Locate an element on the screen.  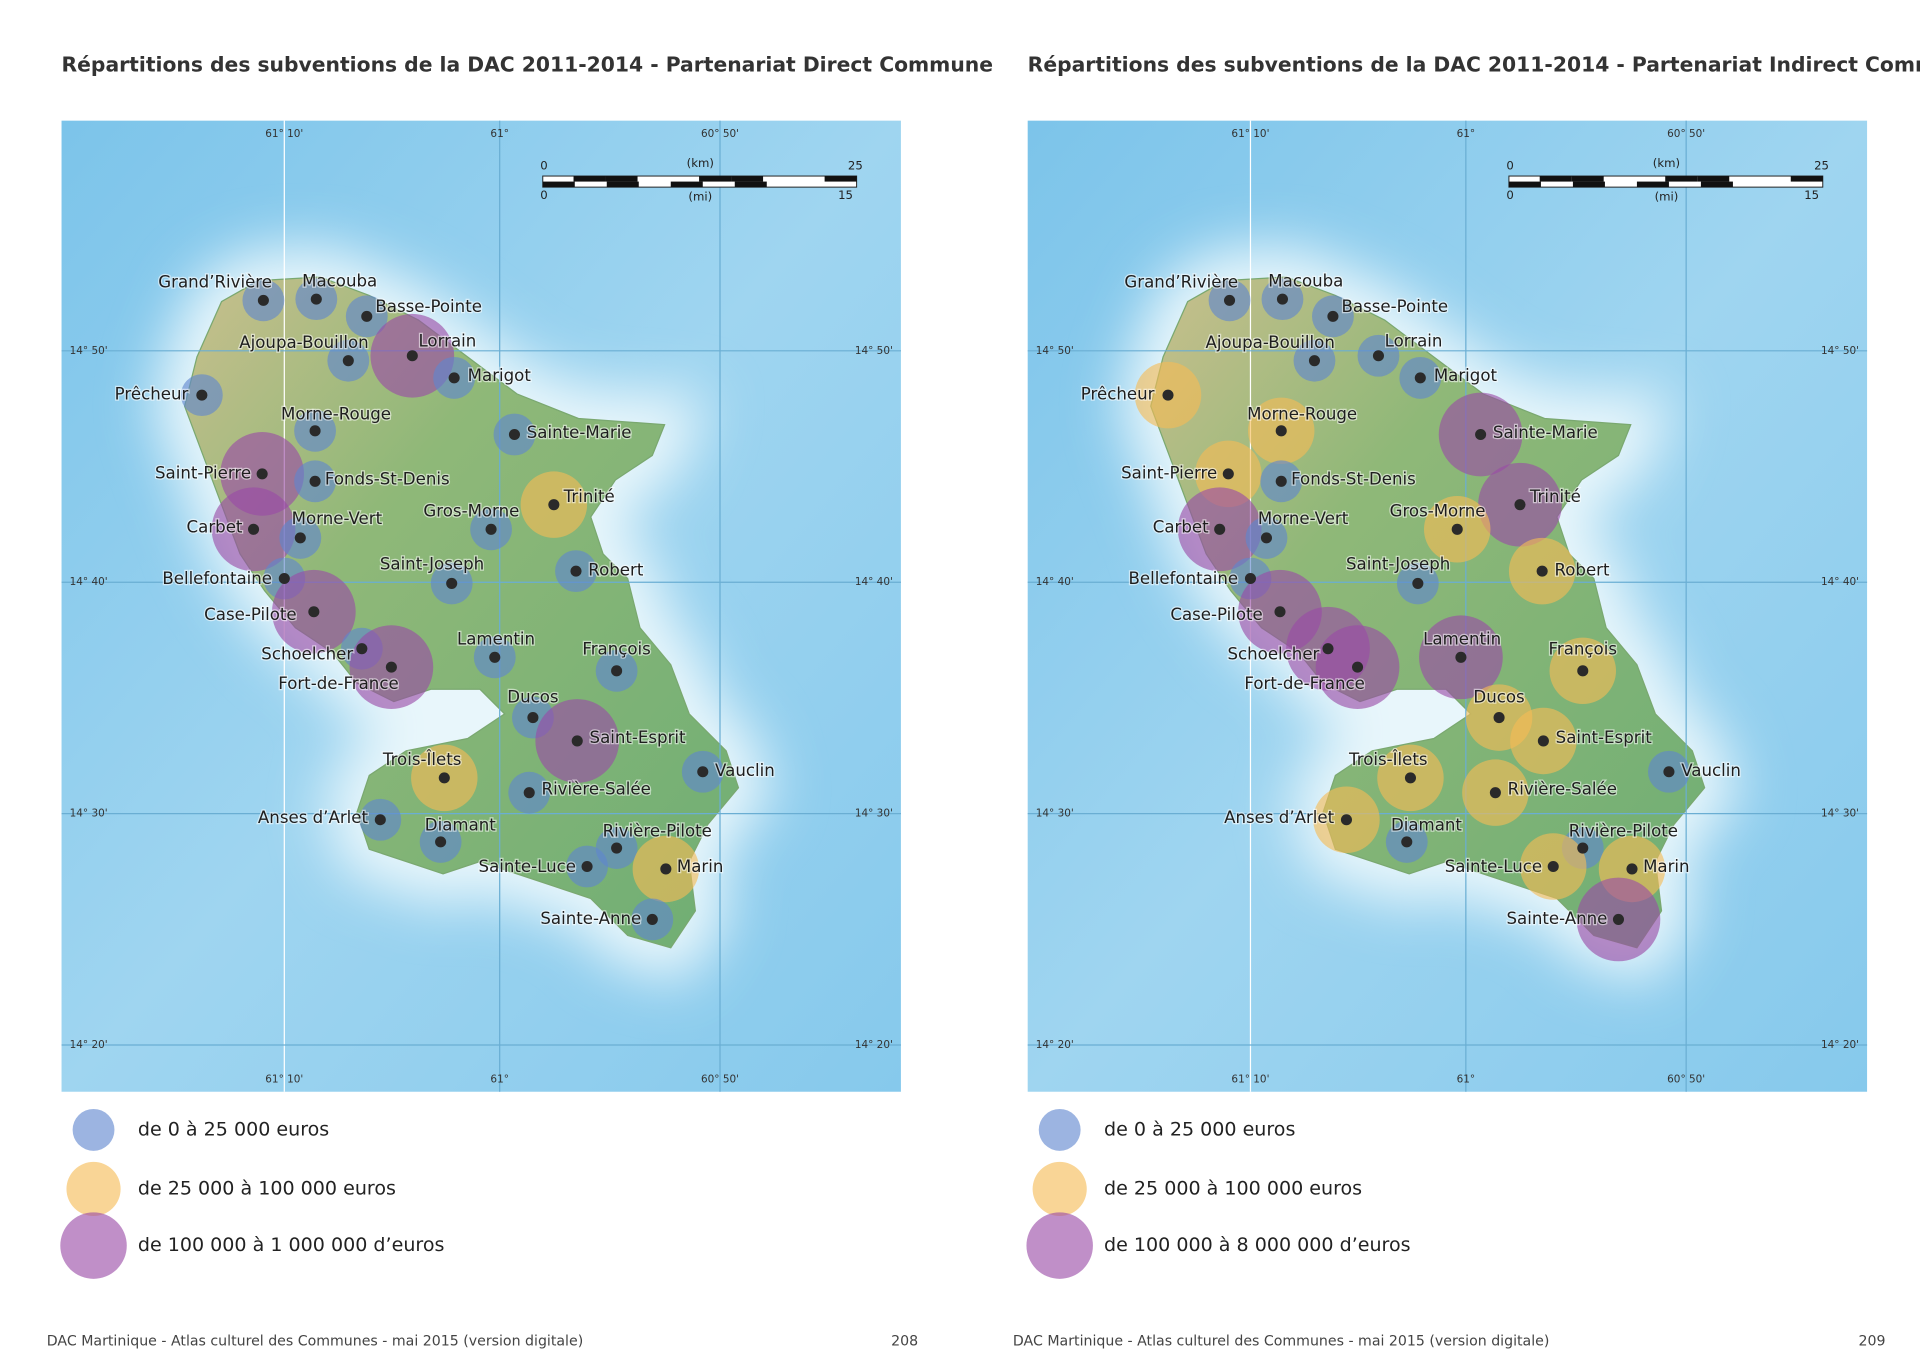
longitude-label: 61° 10' is located at coordinates (284, 134).